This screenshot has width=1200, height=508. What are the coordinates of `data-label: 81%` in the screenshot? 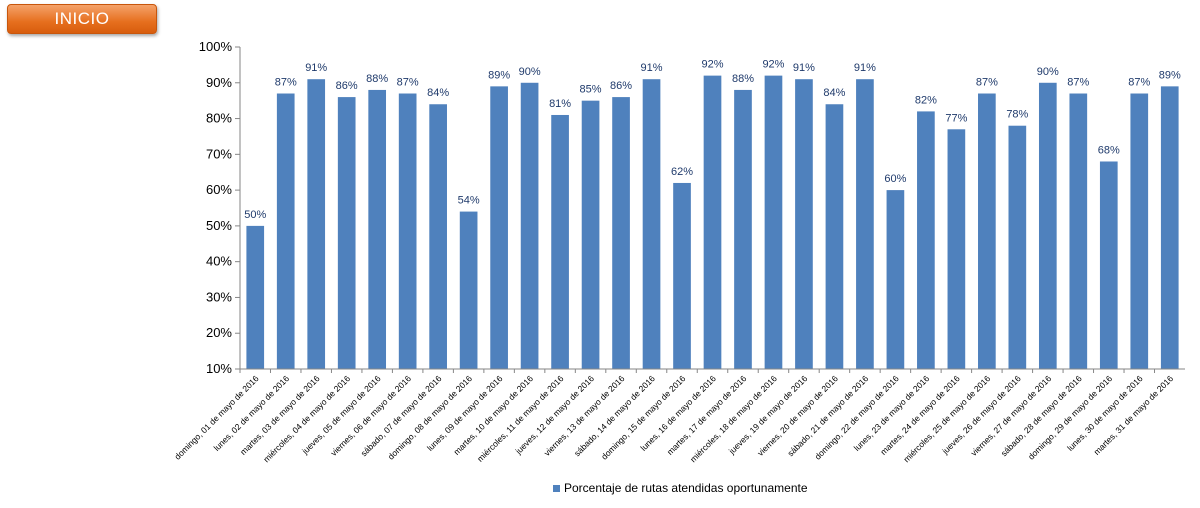 It's located at (560, 104).